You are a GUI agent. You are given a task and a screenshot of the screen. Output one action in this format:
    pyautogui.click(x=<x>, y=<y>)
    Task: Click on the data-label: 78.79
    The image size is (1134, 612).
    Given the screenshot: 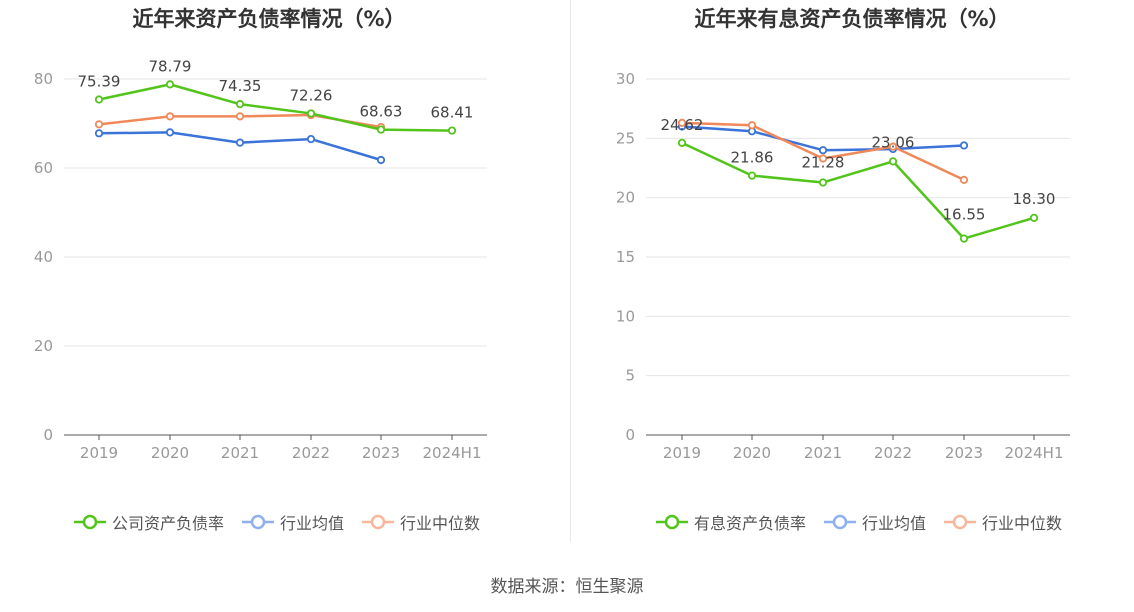 What is the action you would take?
    pyautogui.click(x=170, y=66)
    